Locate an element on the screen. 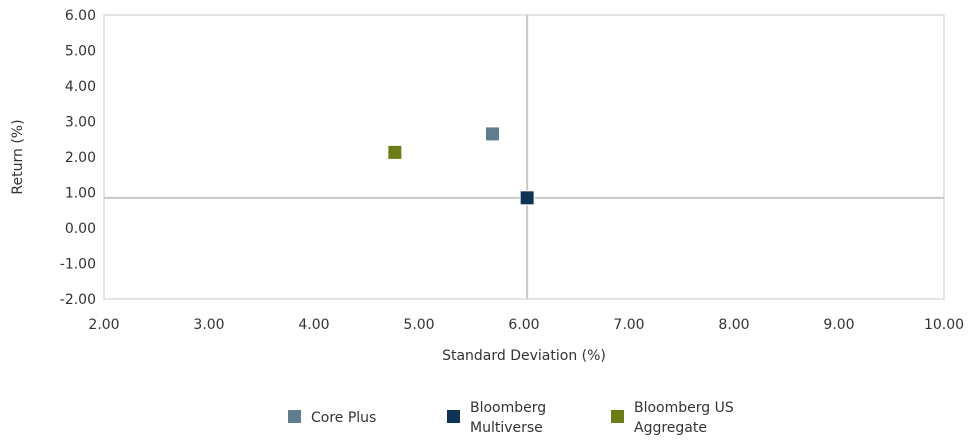  data-points is located at coordinates (461, 166).